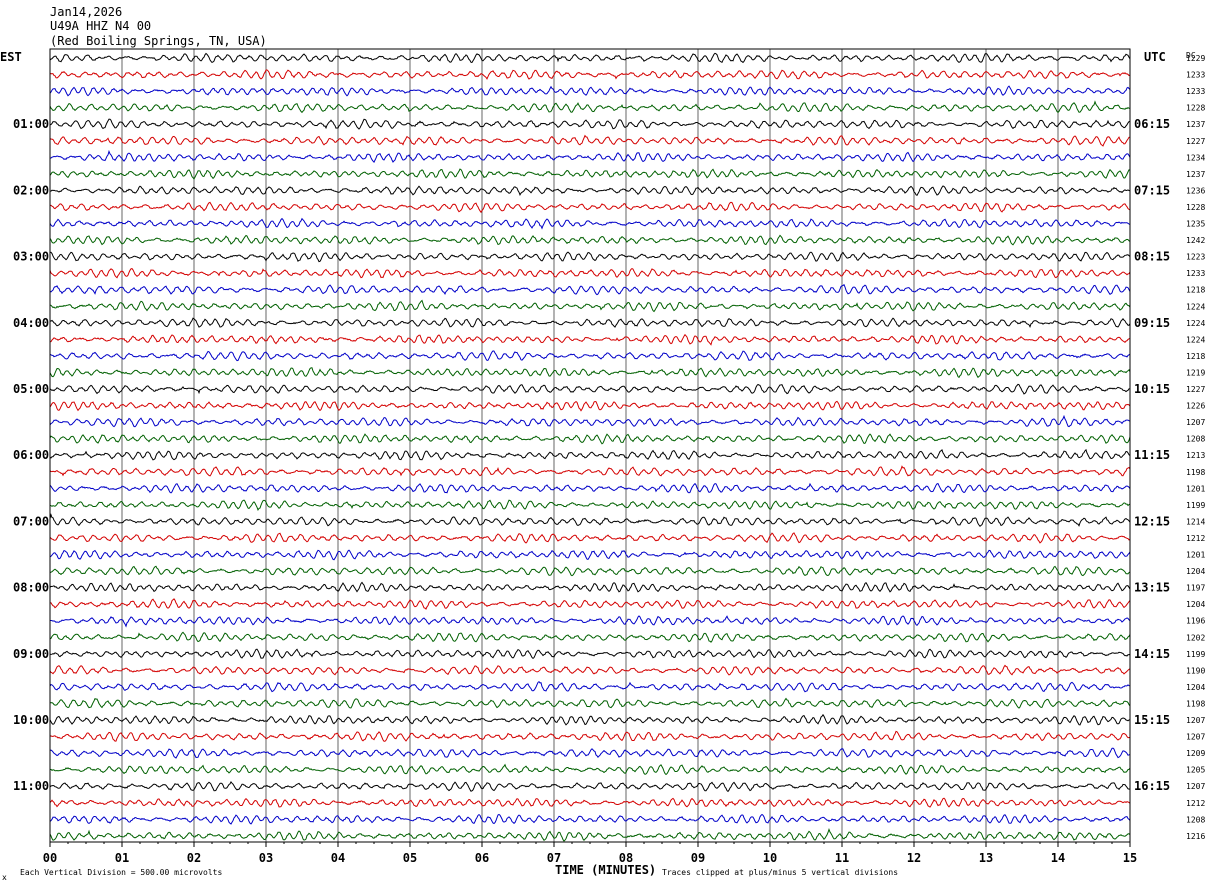  I want to click on dc-offset-value: 1229, so click(1195, 58).